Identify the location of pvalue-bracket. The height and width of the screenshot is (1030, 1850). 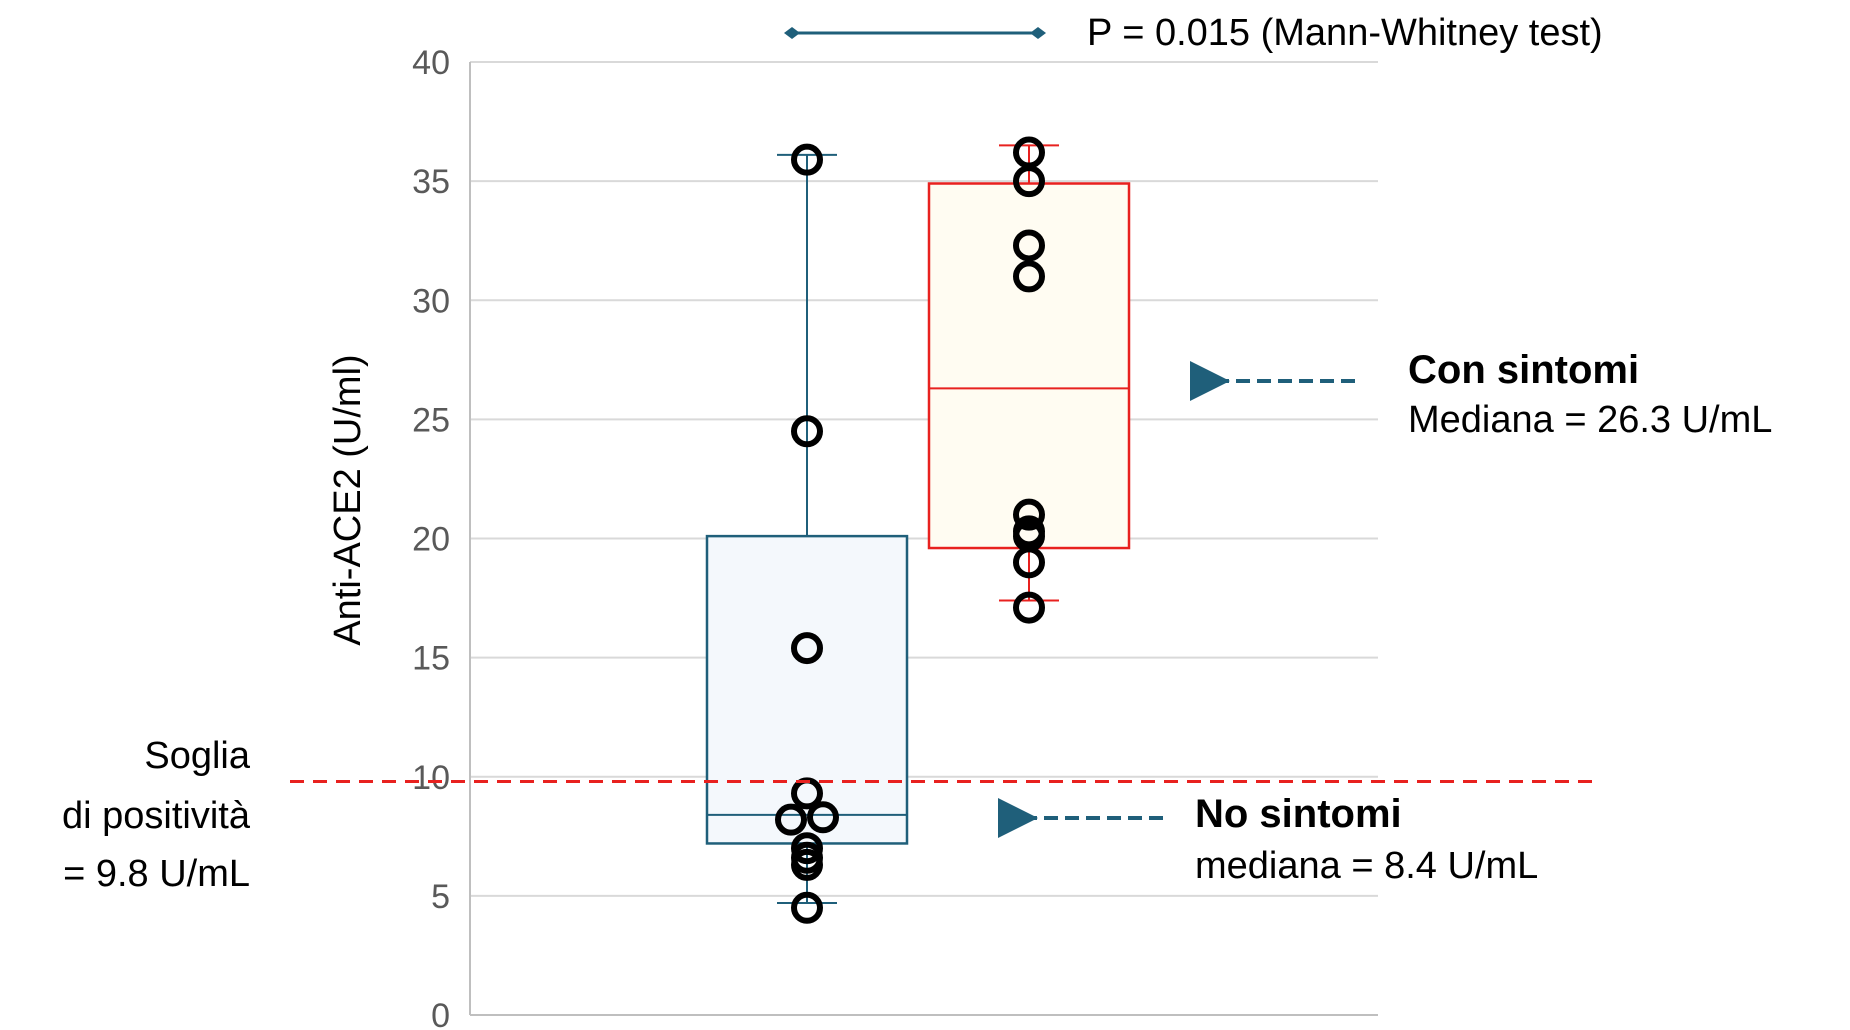
(915, 33).